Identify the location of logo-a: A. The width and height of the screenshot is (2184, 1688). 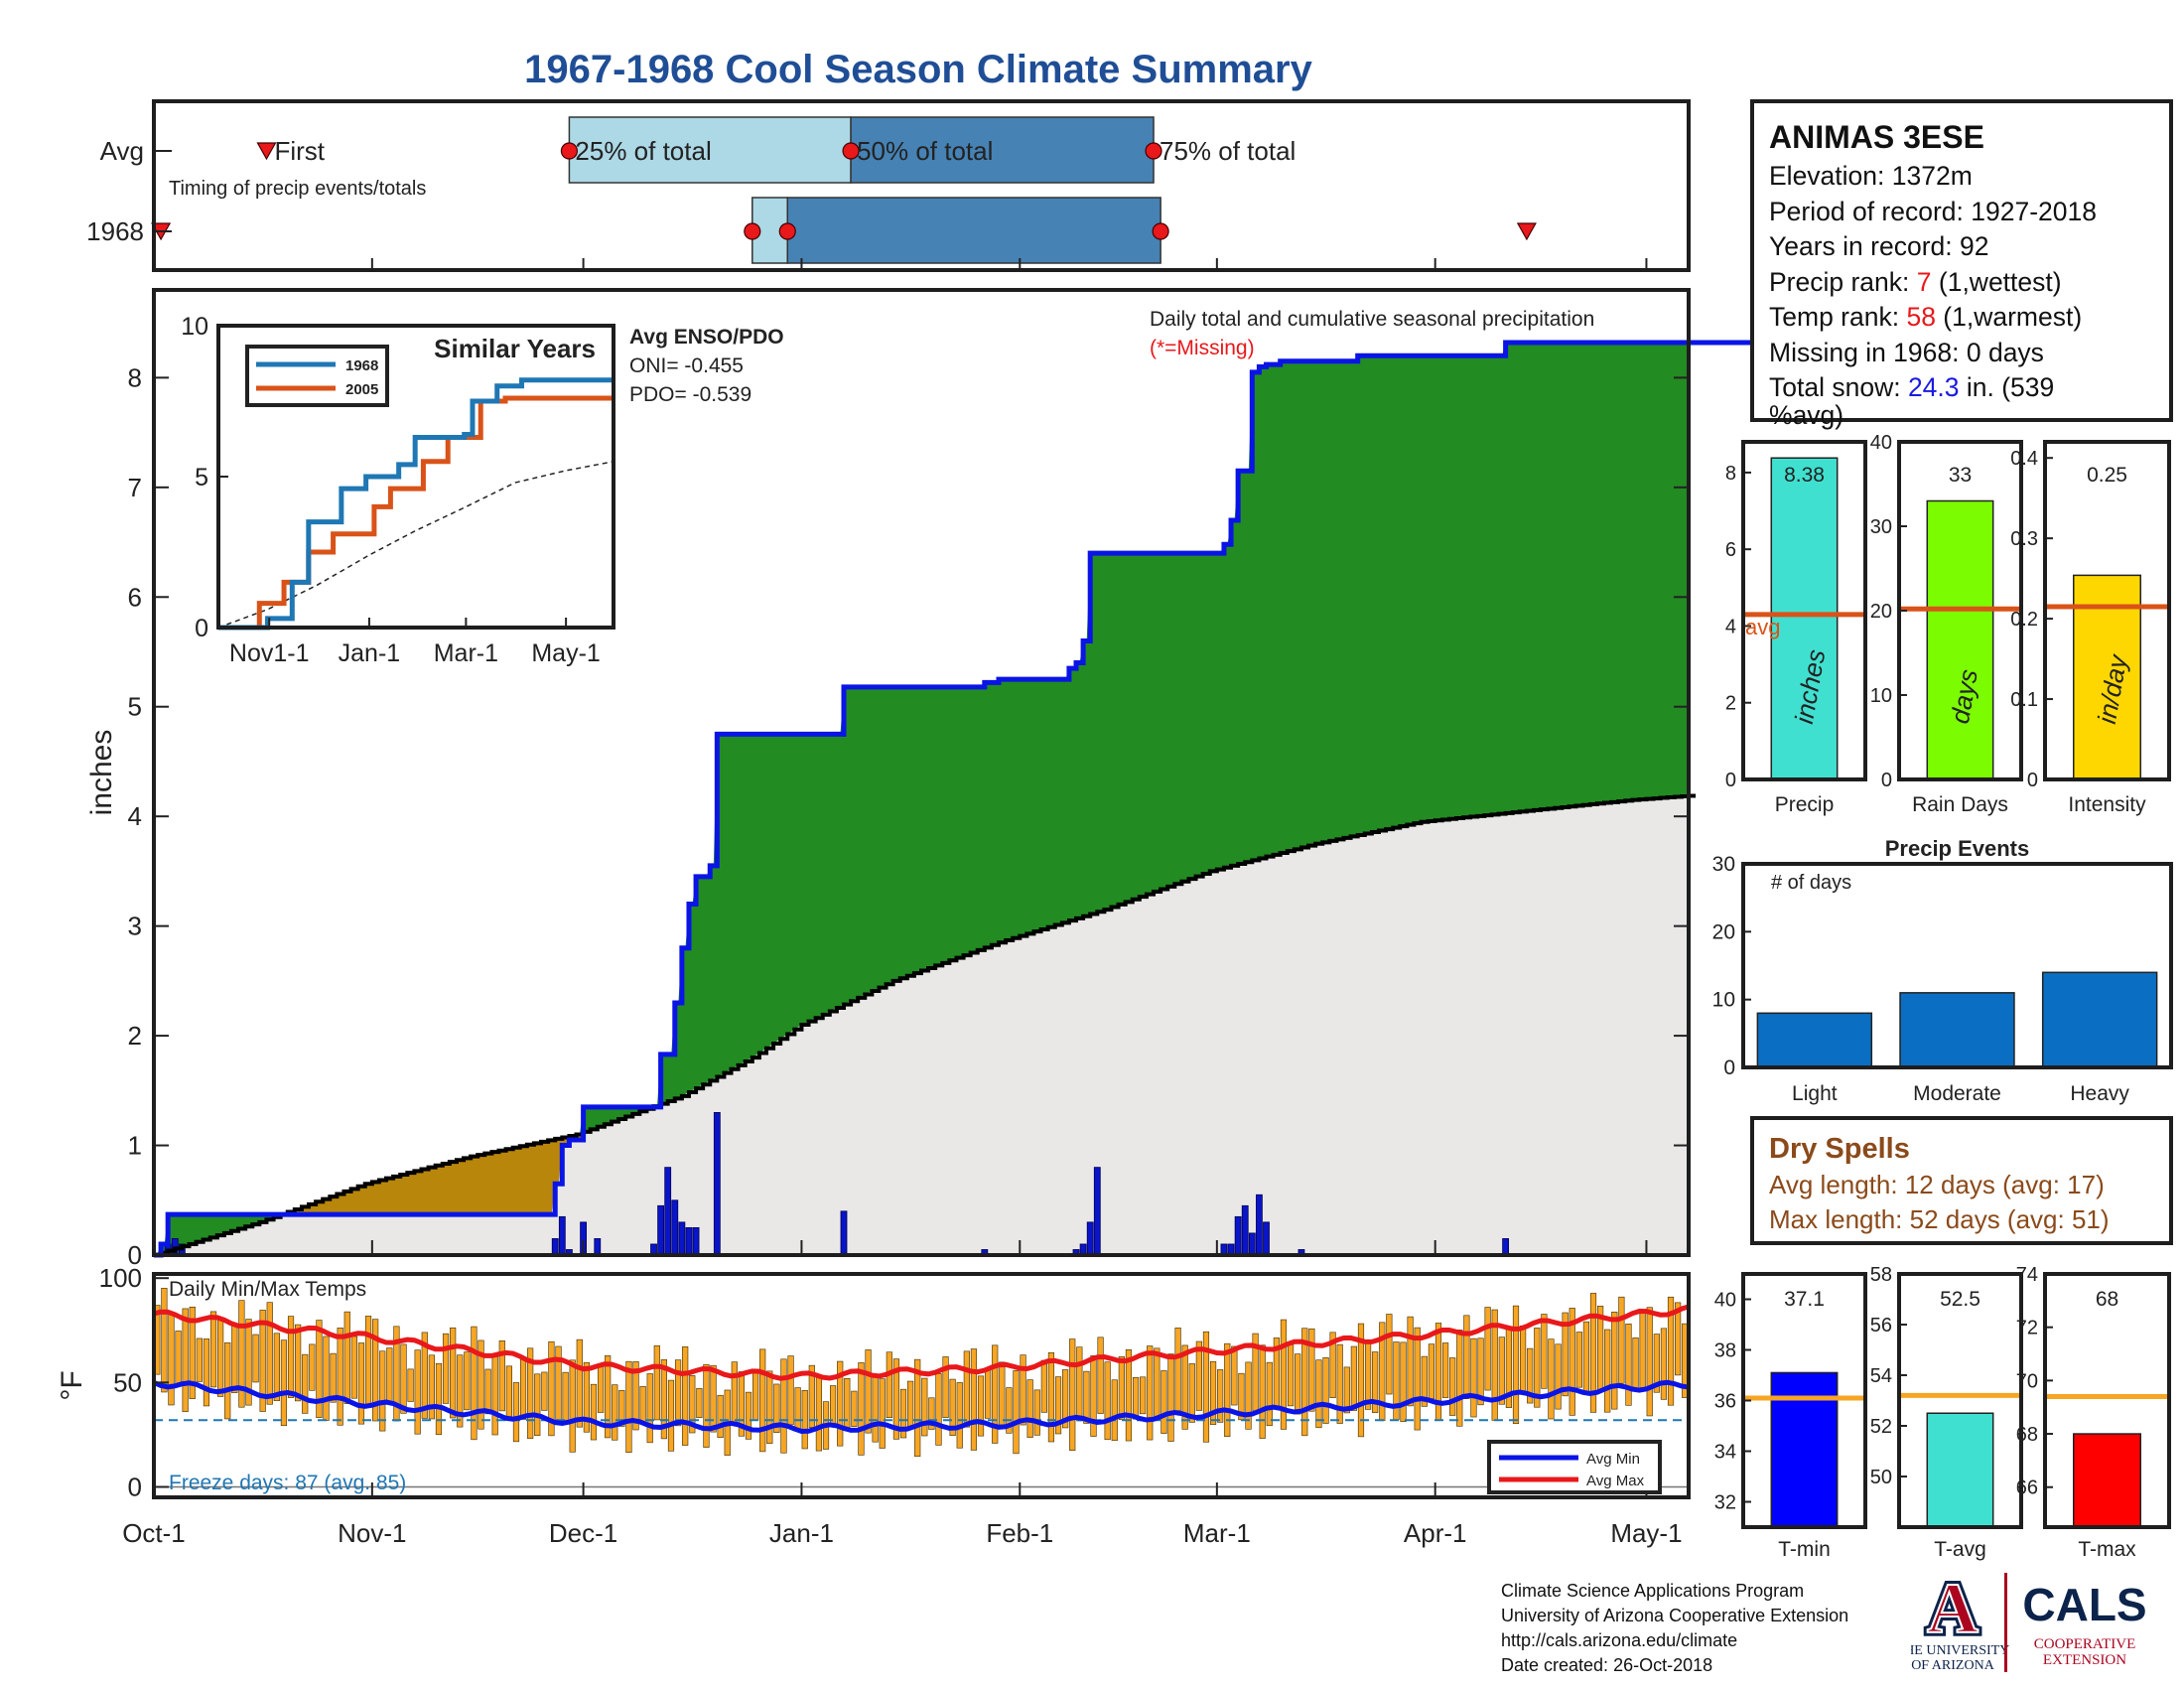
(1953, 1608).